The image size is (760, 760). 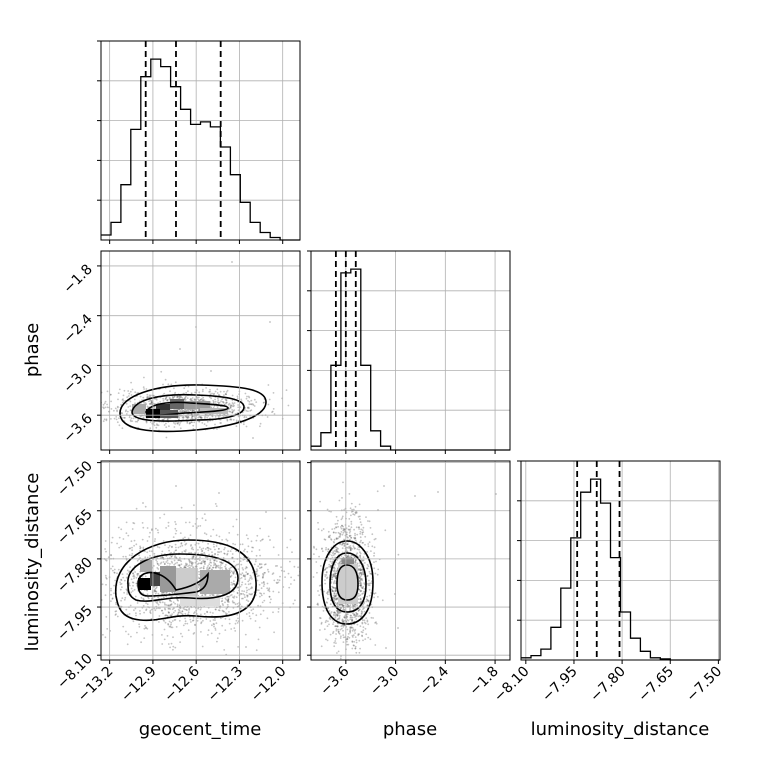 What do you see at coordinates (200, 729) in the screenshot?
I see `xlabel-geocent-time: geocent_time` at bounding box center [200, 729].